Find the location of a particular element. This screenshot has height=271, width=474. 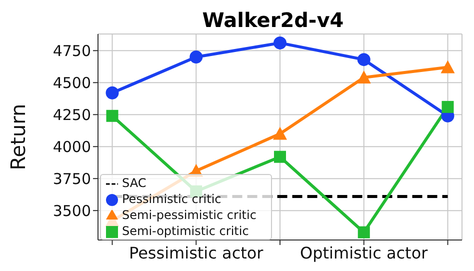

y-tick-label: 4500 is located at coordinates (71, 83).